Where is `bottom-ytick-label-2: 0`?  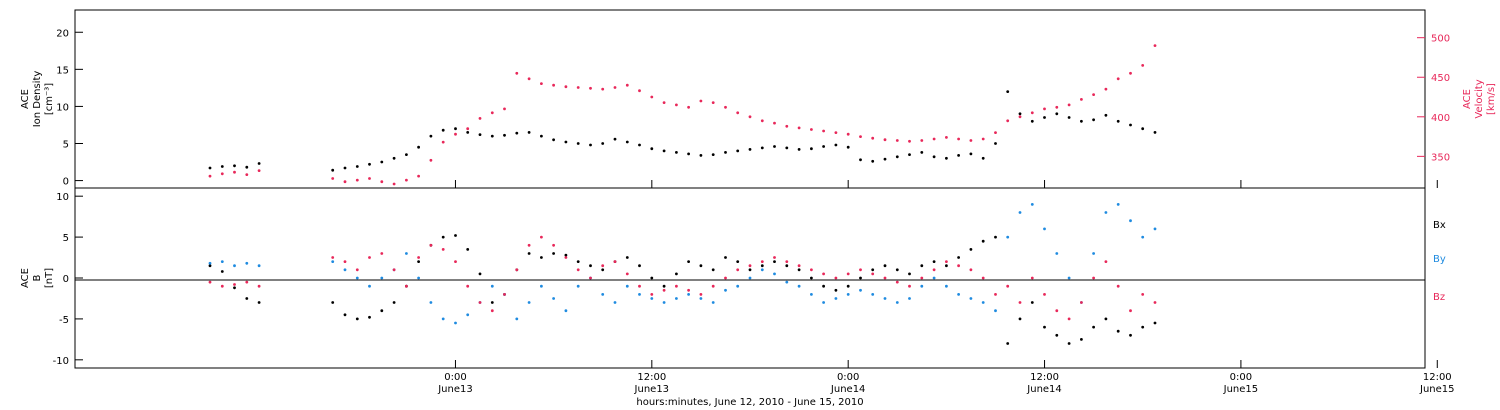 bottom-ytick-label-2: 0 is located at coordinates (66, 279).